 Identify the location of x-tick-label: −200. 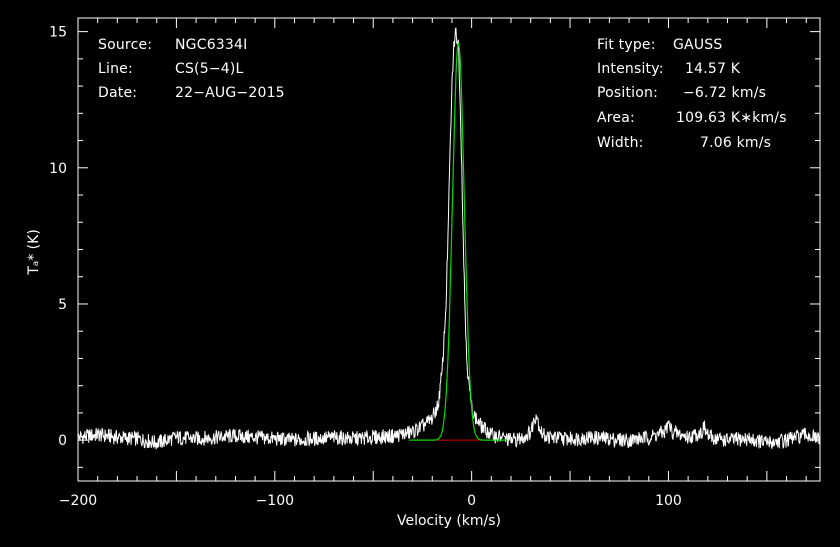
(78, 501).